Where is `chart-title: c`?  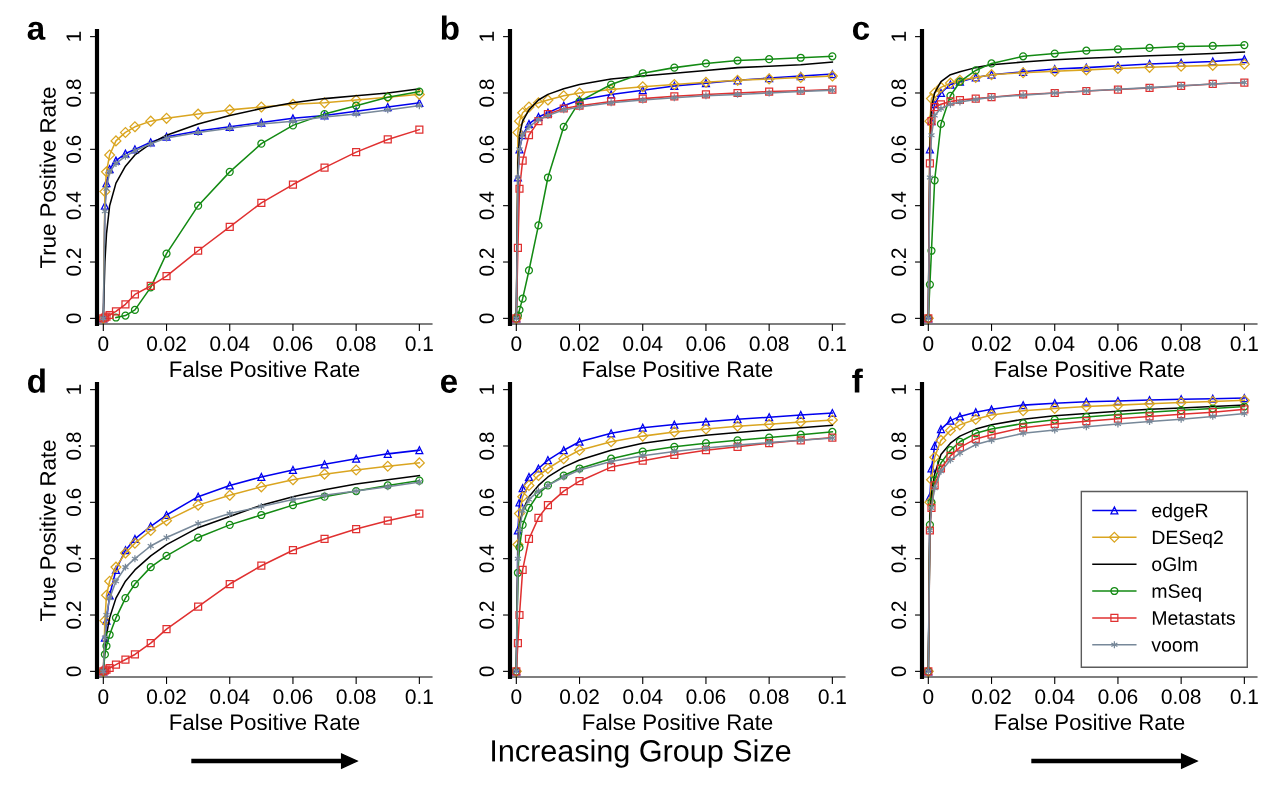
chart-title: c is located at coordinates (861, 30).